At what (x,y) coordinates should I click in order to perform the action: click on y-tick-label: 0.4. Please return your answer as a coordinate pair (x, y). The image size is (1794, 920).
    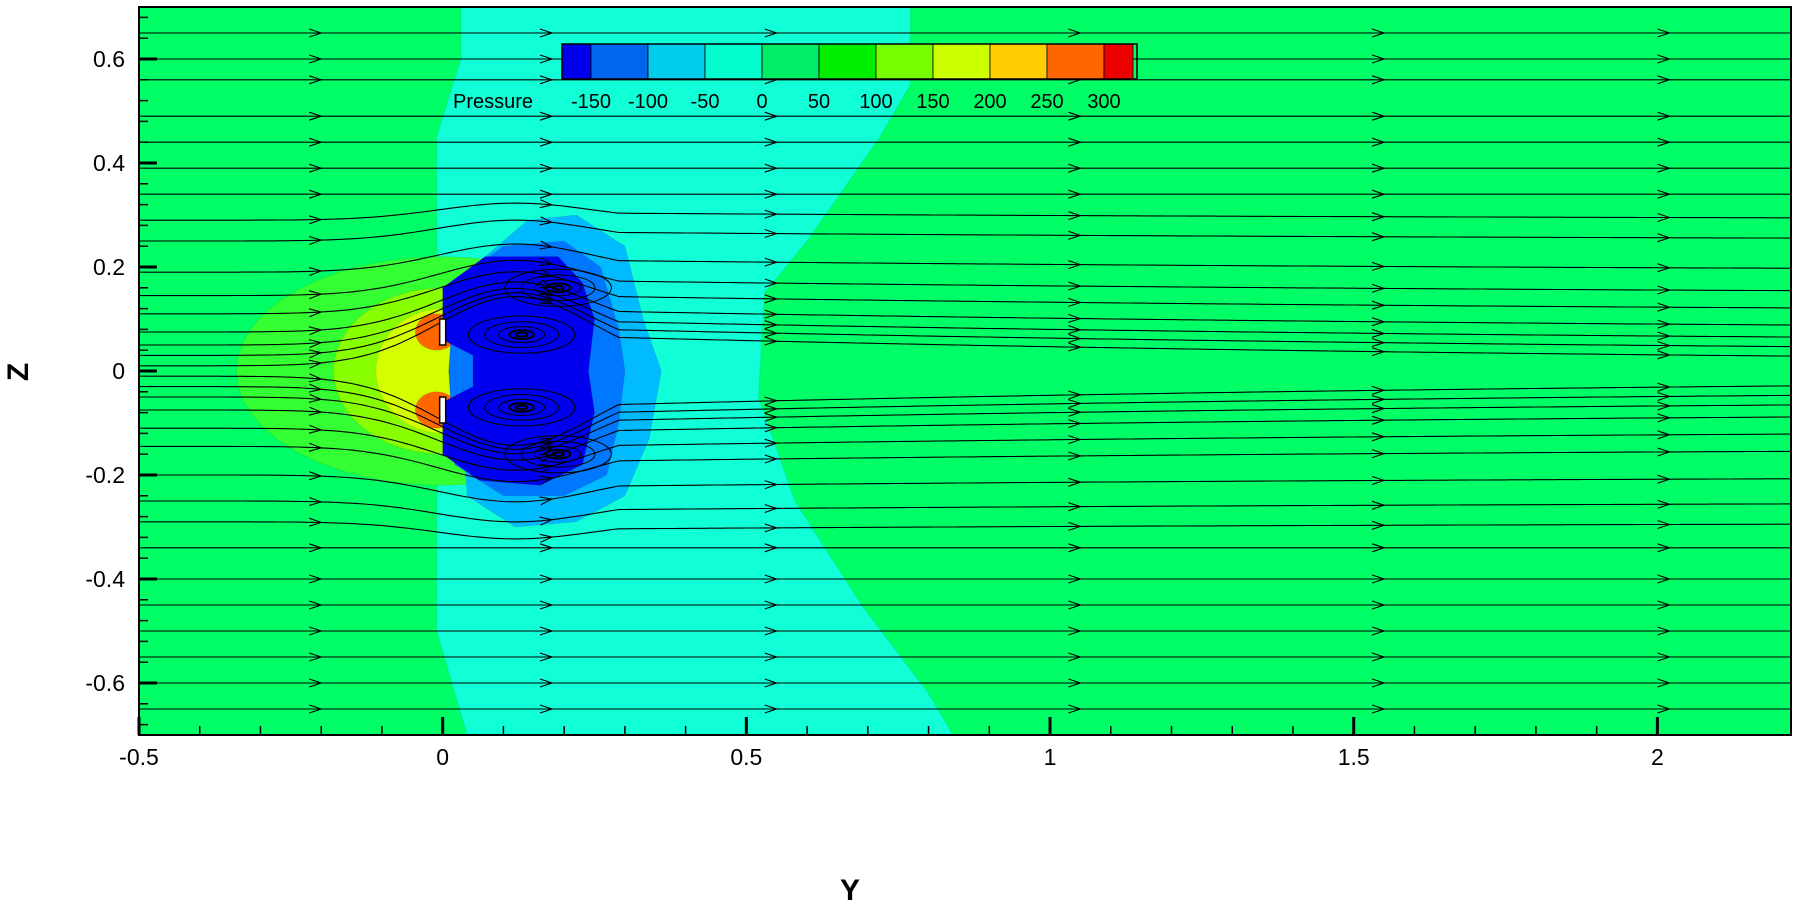
    Looking at the image, I should click on (109, 163).